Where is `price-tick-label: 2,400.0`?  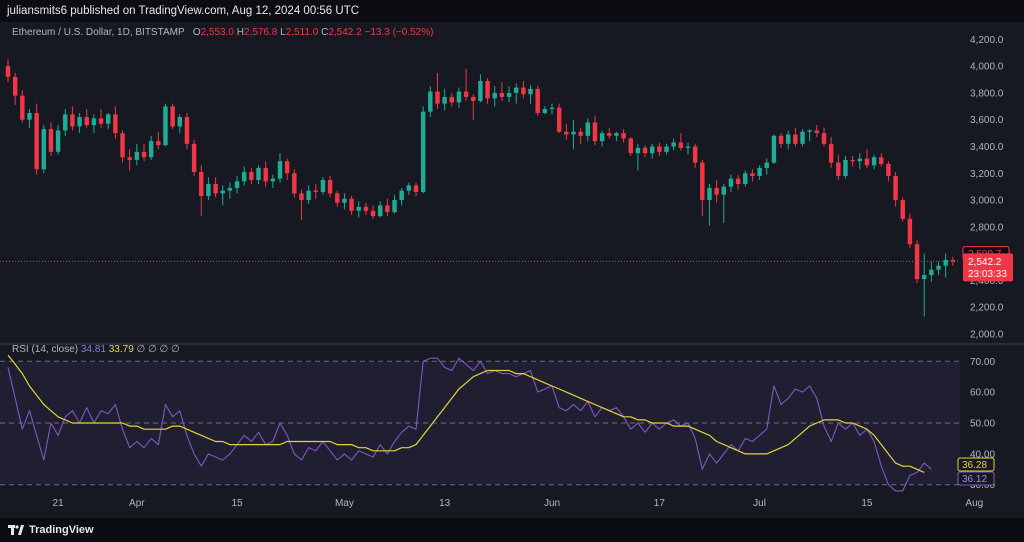 price-tick-label: 2,400.0 is located at coordinates (987, 281).